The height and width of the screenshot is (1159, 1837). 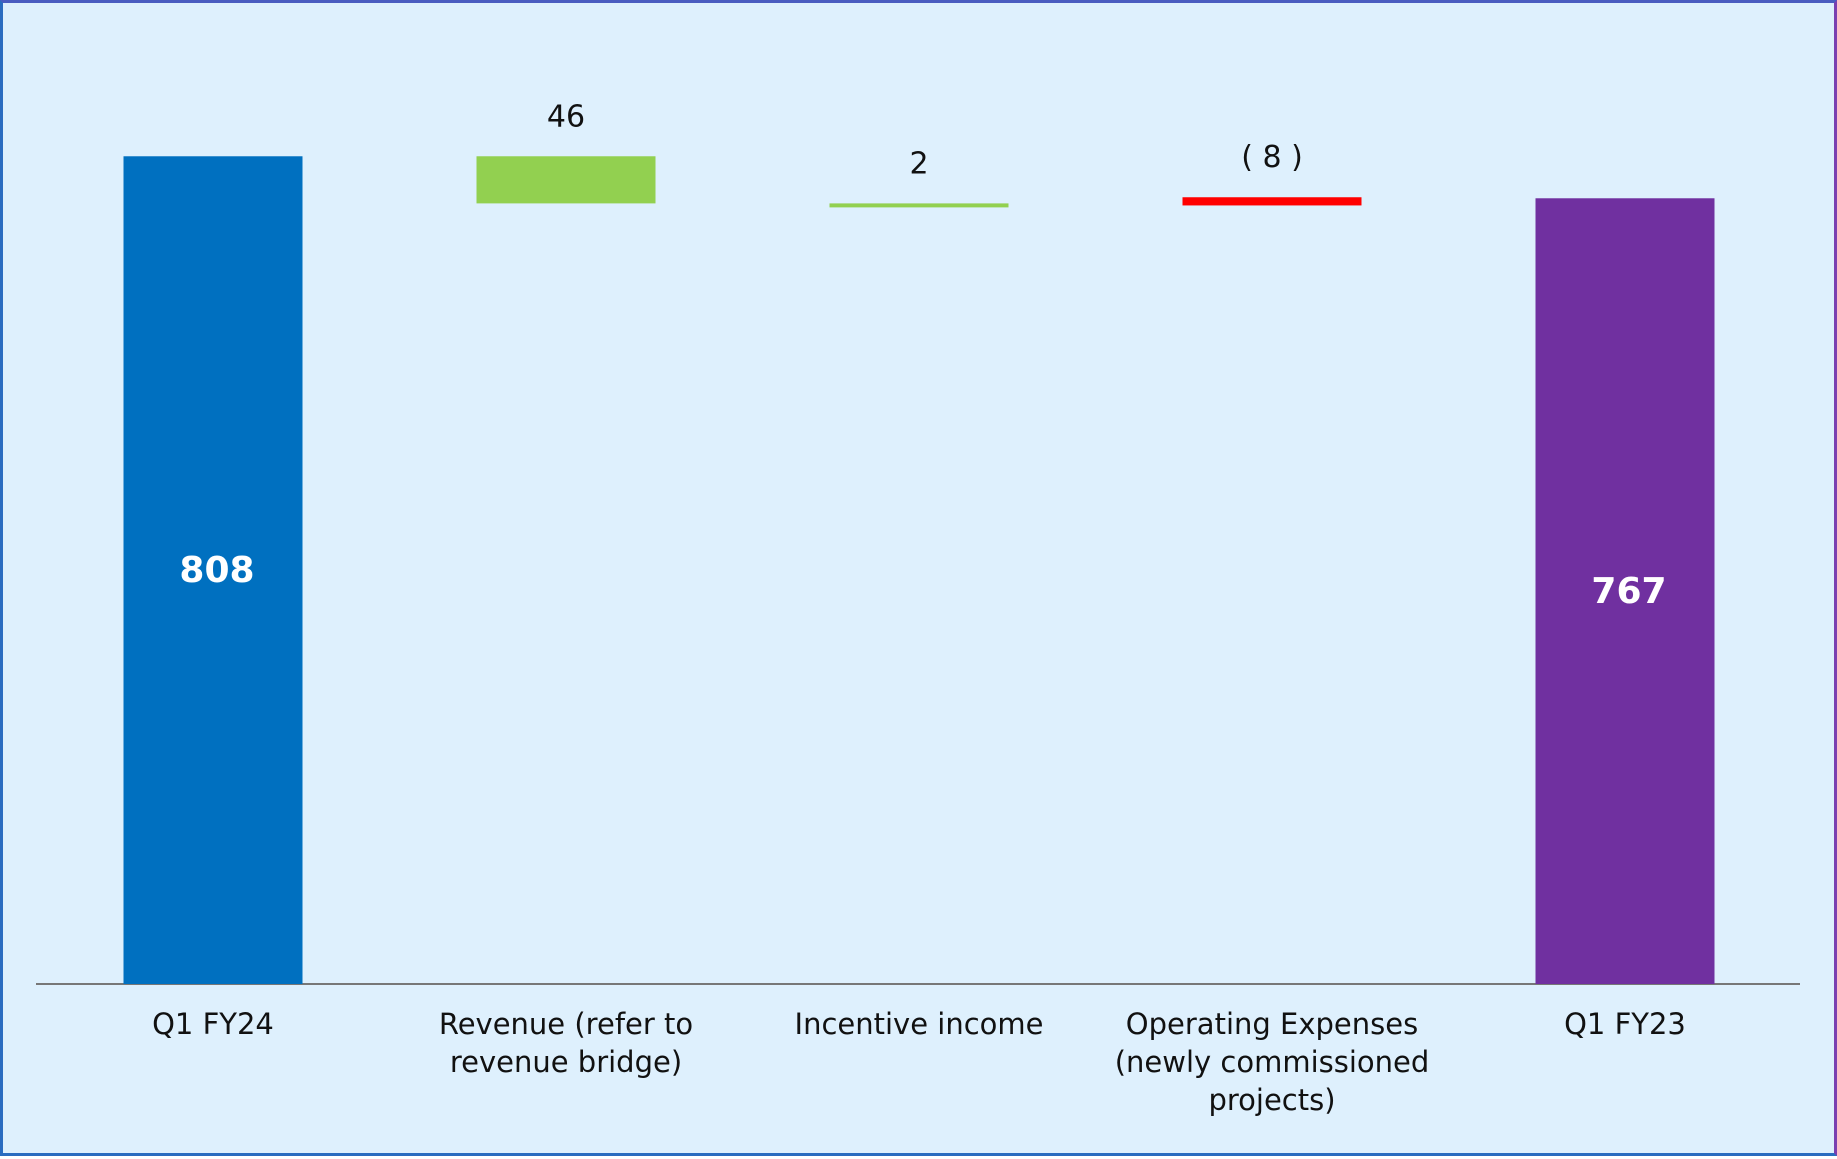 I want to click on category-label-line: Incentive income, so click(x=919, y=1024).